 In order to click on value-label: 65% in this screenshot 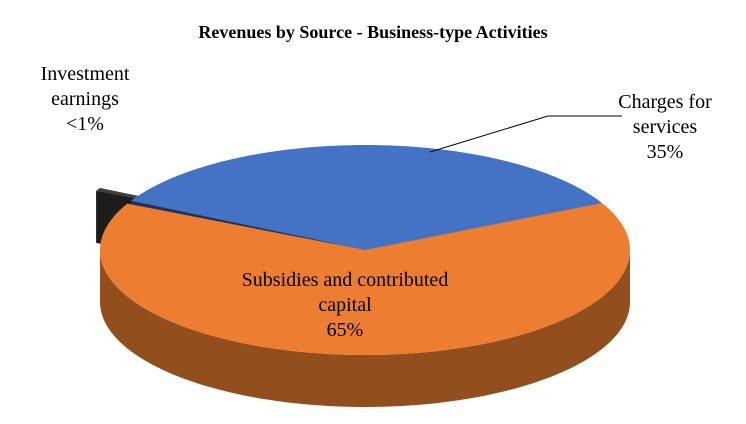, I will do `click(345, 330)`.